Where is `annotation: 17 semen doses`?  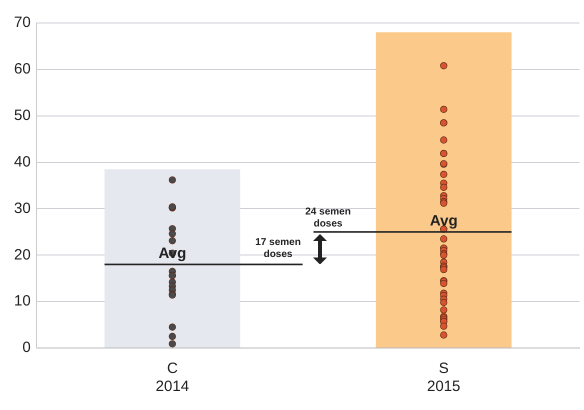
annotation: 17 semen doses is located at coordinates (278, 248).